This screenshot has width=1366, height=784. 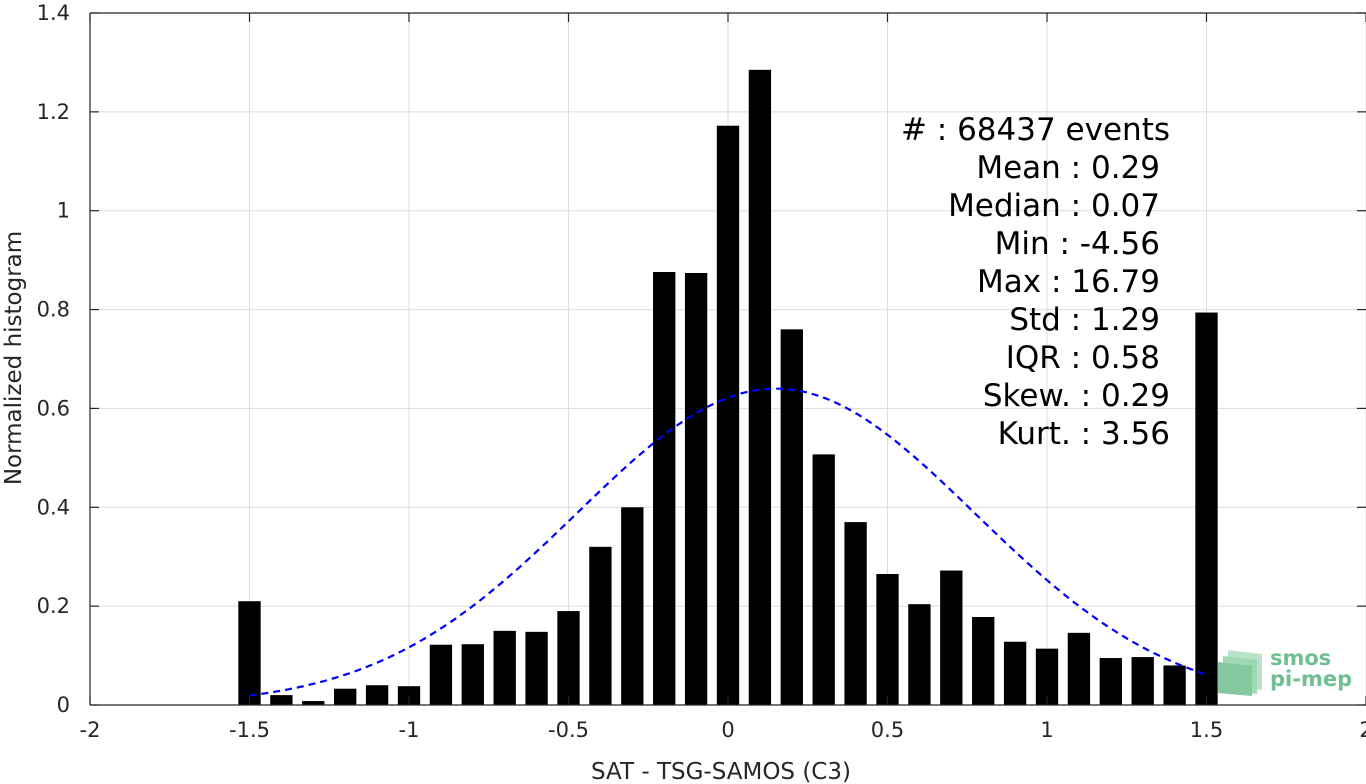 I want to click on x-tick-label: -1, so click(x=409, y=730).